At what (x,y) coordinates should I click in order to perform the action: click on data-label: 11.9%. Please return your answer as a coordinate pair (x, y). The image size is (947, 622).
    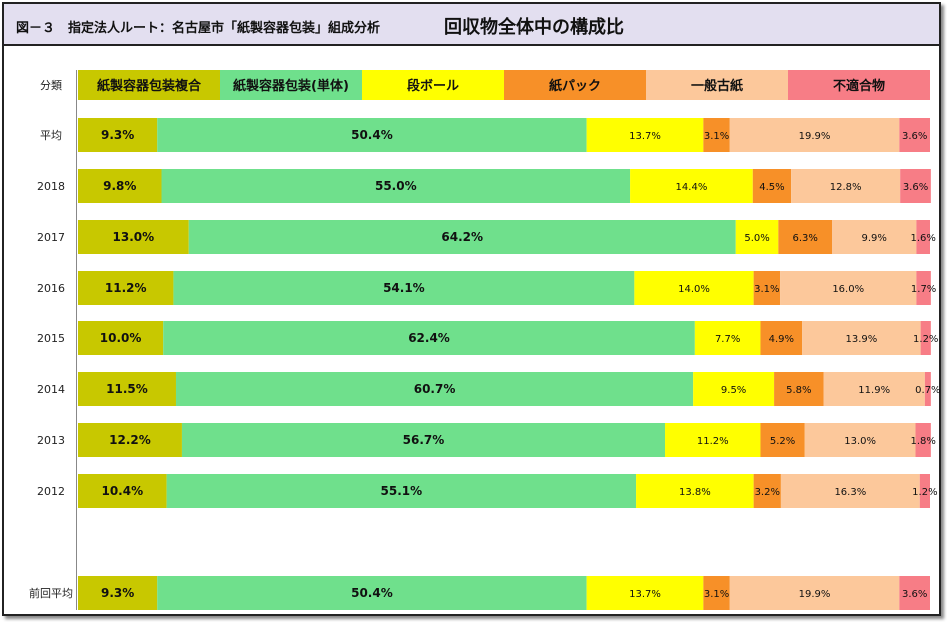
    Looking at the image, I should click on (874, 390).